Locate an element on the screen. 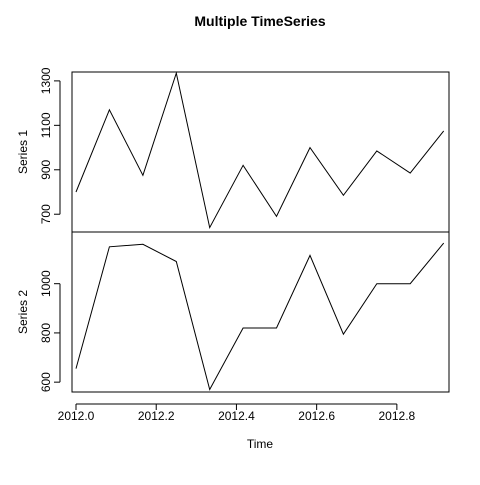 Image resolution: width=480 pixels, height=485 pixels. x-tick-label: 2012.2 is located at coordinates (156, 416).